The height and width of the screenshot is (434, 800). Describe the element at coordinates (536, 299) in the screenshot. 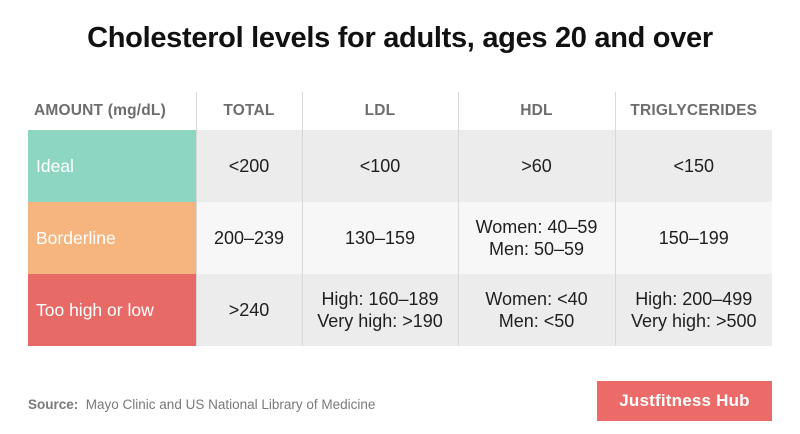

I see `cell-line: Women: <40` at that location.